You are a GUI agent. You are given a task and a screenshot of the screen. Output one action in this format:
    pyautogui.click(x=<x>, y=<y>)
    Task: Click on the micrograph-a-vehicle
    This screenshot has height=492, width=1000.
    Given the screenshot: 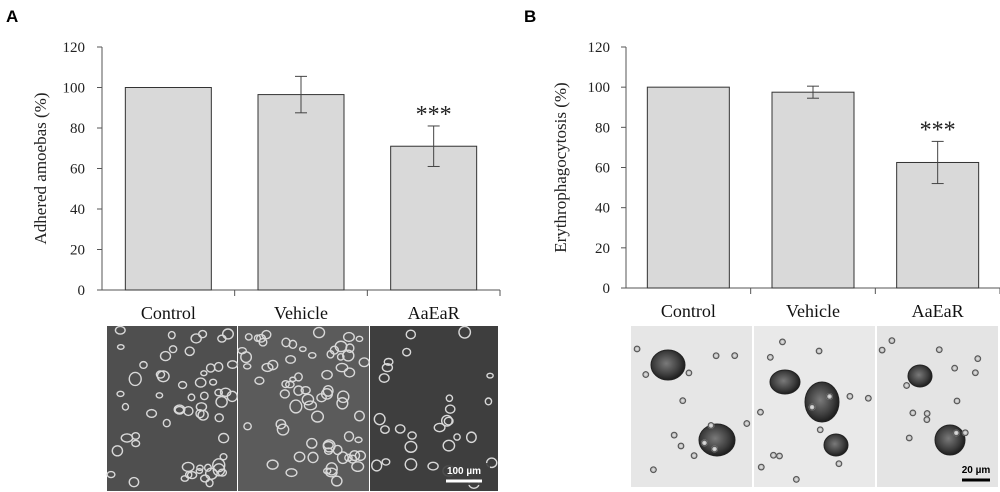 What is the action you would take?
    pyautogui.click(x=303, y=408)
    